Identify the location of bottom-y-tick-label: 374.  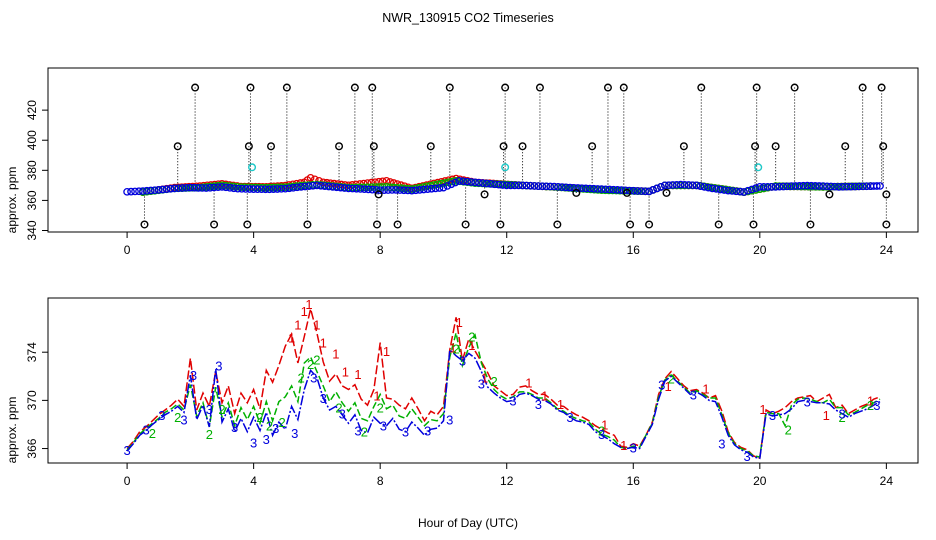
(32, 352).